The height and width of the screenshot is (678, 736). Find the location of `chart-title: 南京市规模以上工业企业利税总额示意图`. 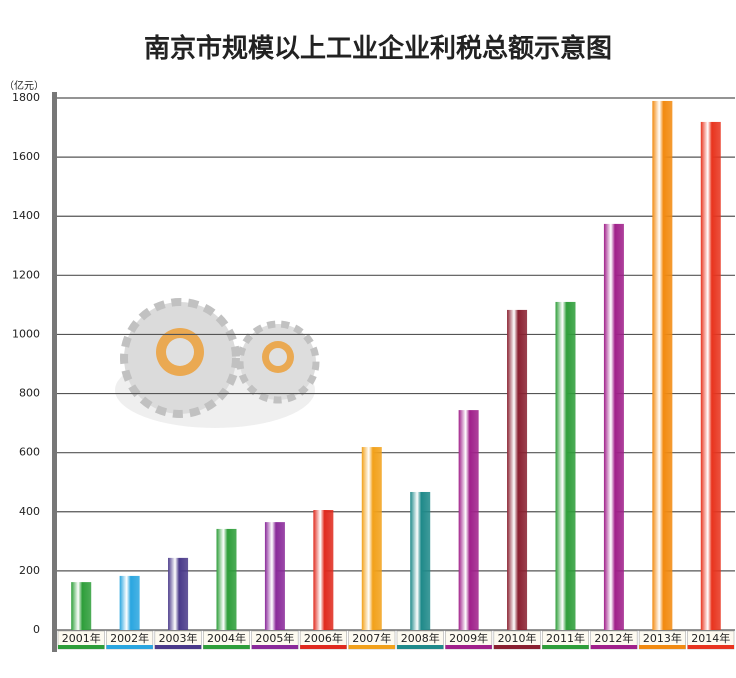

chart-title: 南京市规模以上工业企业利税总额示意图 is located at coordinates (378, 48).